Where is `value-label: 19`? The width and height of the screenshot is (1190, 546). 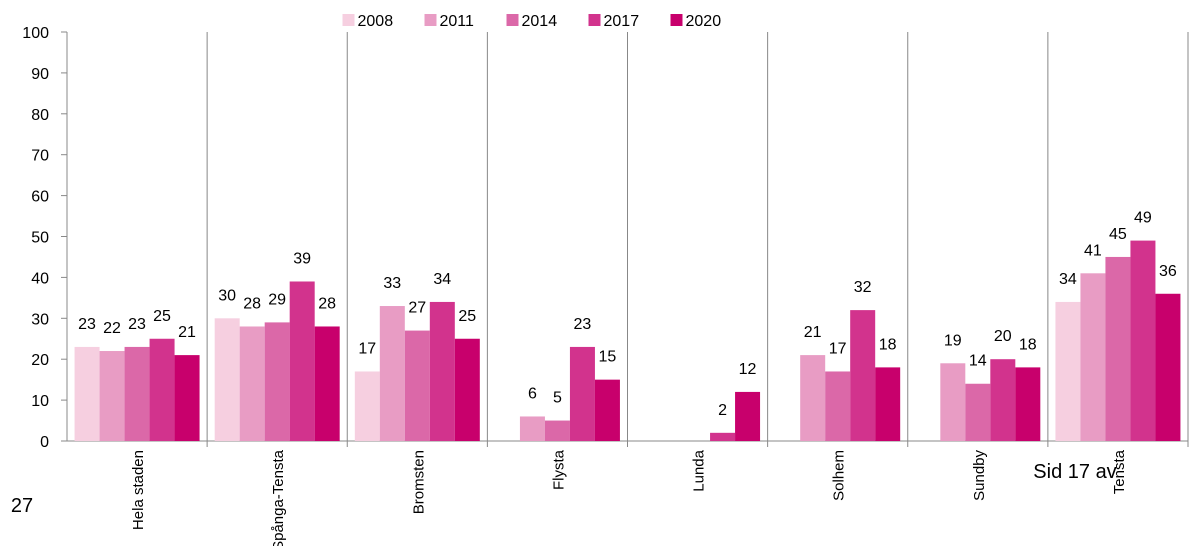 value-label: 19 is located at coordinates (953, 340).